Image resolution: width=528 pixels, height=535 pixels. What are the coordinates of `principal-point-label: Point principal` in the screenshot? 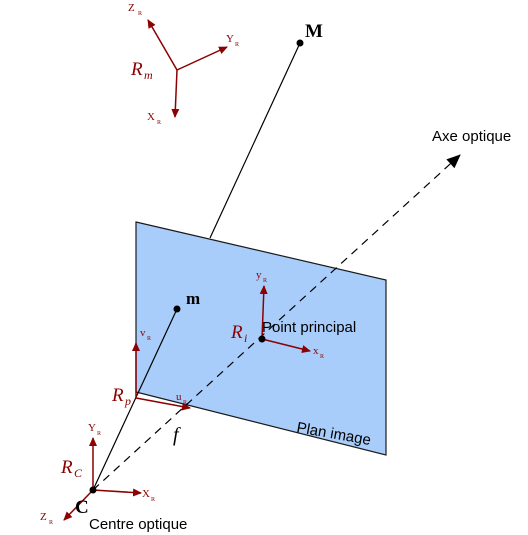 It's located at (309, 327).